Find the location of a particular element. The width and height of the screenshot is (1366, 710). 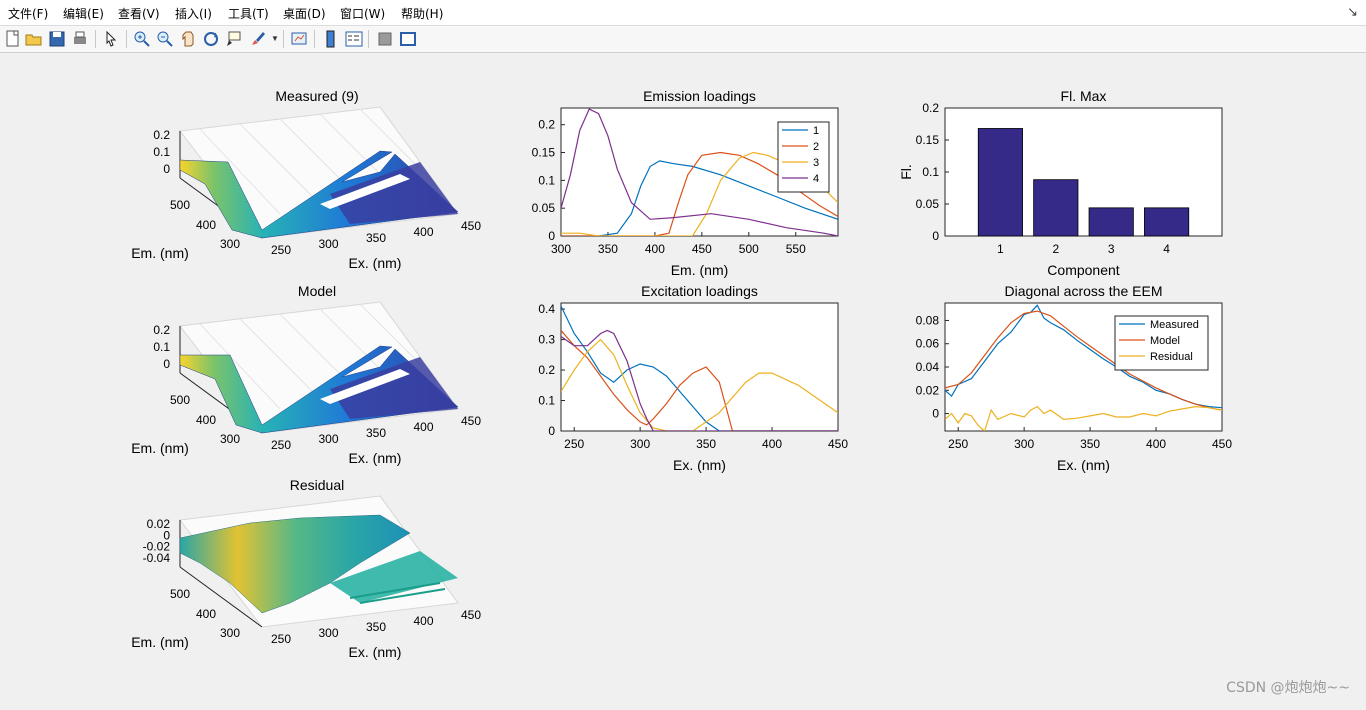

pointer-icon is located at coordinates (111, 39).